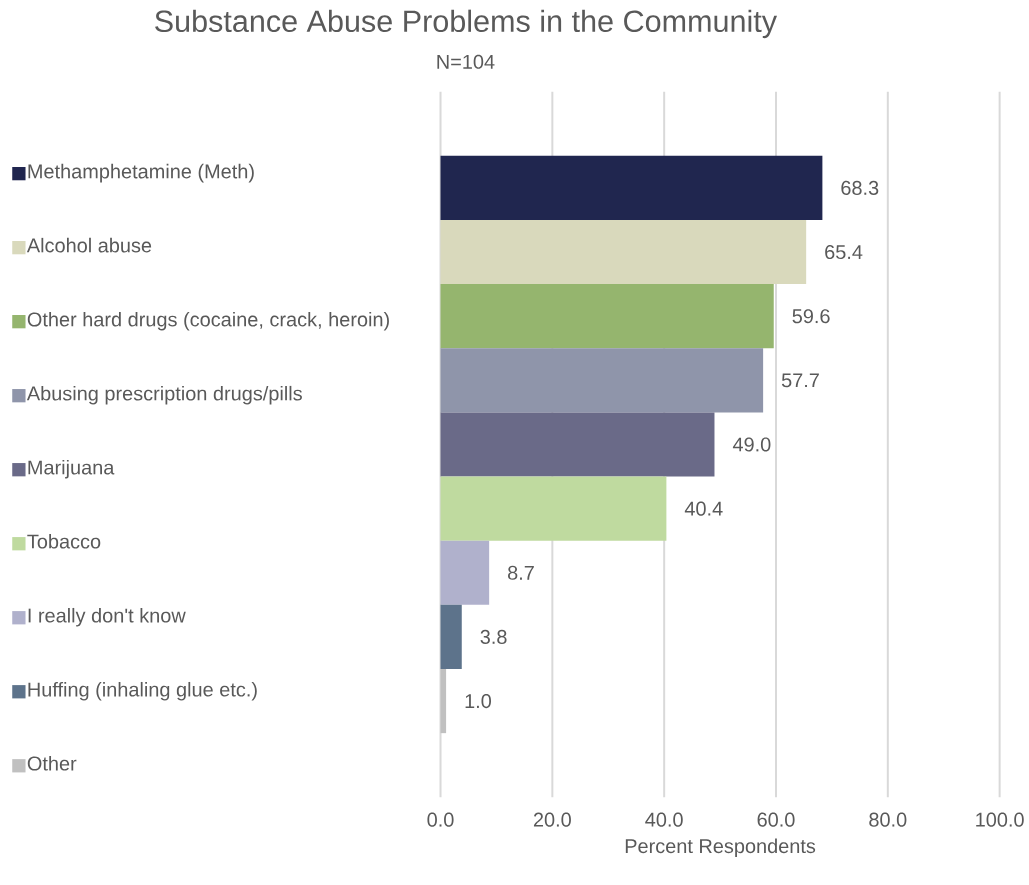  Describe the element at coordinates (440, 819) in the screenshot. I see `x-tick-label: 0.0` at that location.